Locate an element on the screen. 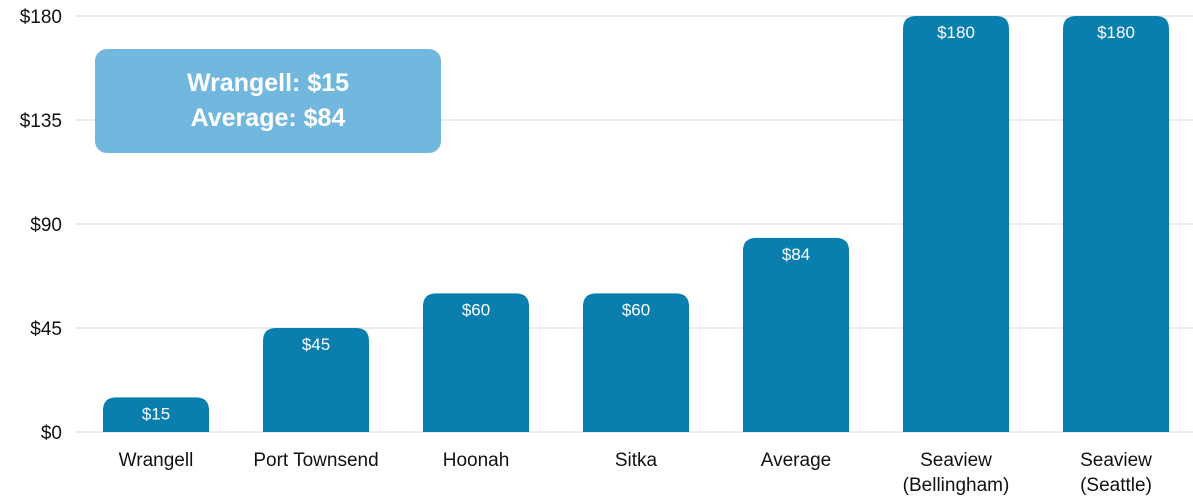  data-label: $15 is located at coordinates (156, 413).